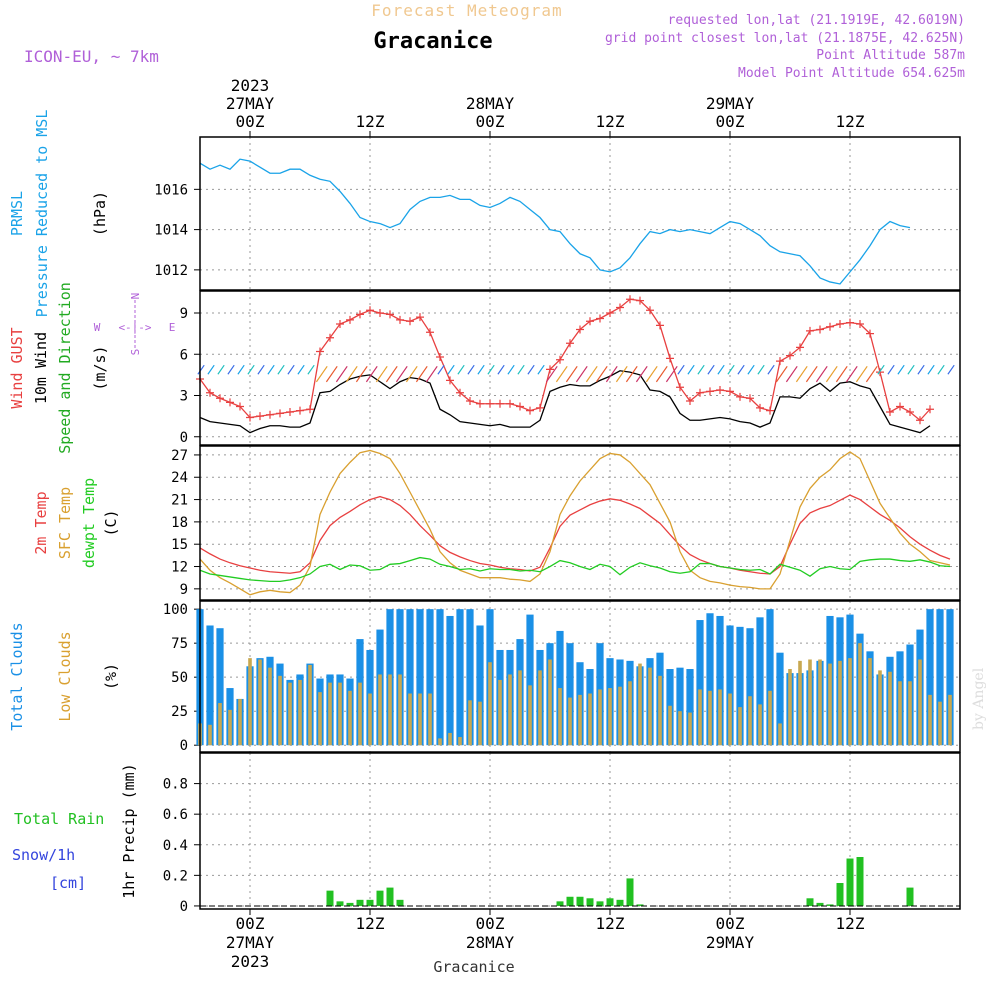 The height and width of the screenshot is (1000, 1000). I want to click on model-label: ICON-EU, ~ 7km, so click(91, 56).